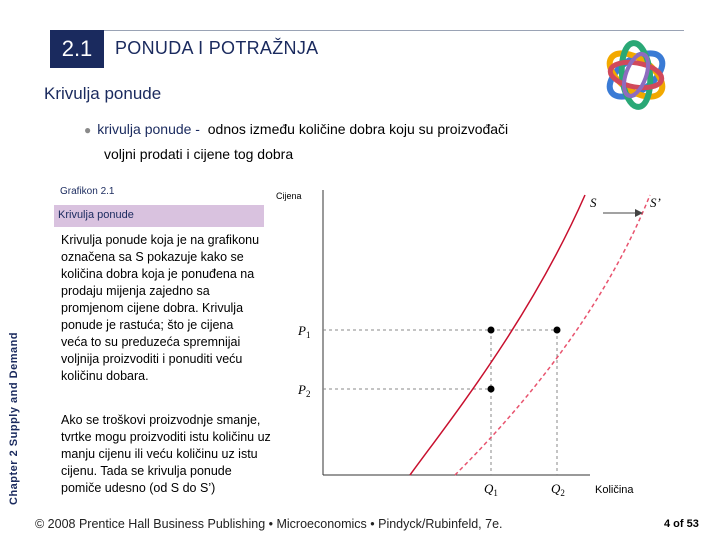 The image size is (720, 540). Describe the element at coordinates (491, 330) in the screenshot. I see `point-q1-p1` at that location.